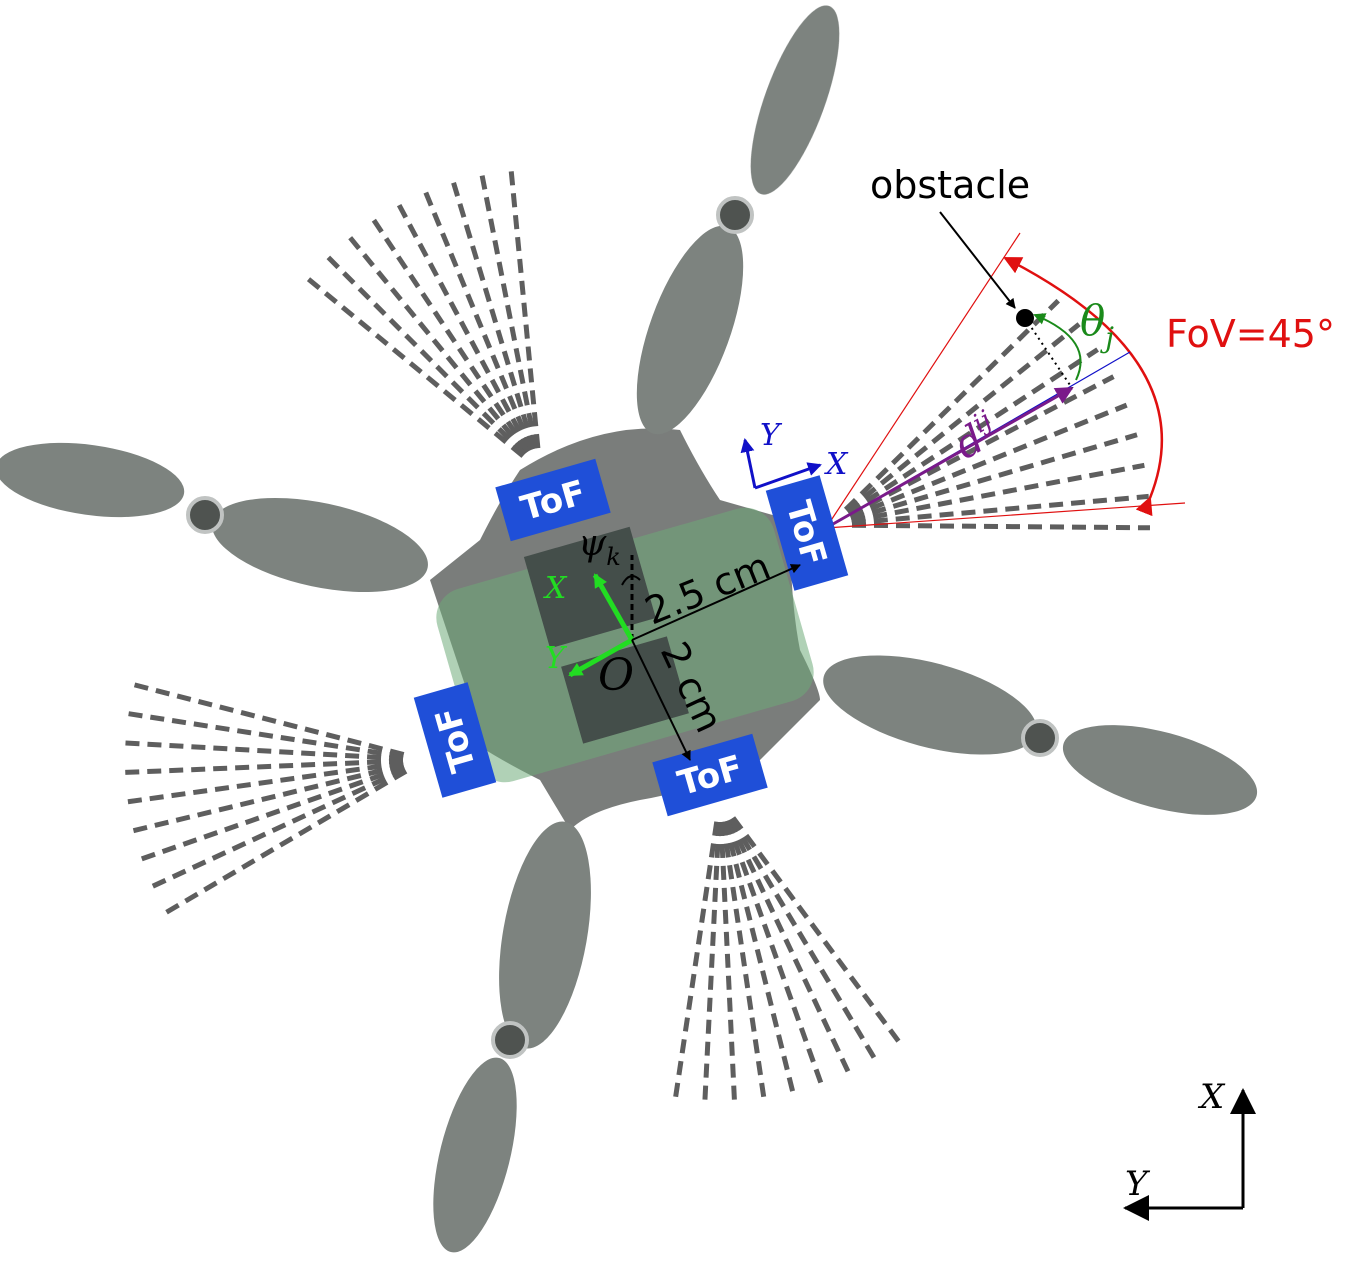 This screenshot has height=1261, width=1349. Describe the element at coordinates (455, 740) in the screenshot. I see `tof-sensor-left: ToF` at that location.